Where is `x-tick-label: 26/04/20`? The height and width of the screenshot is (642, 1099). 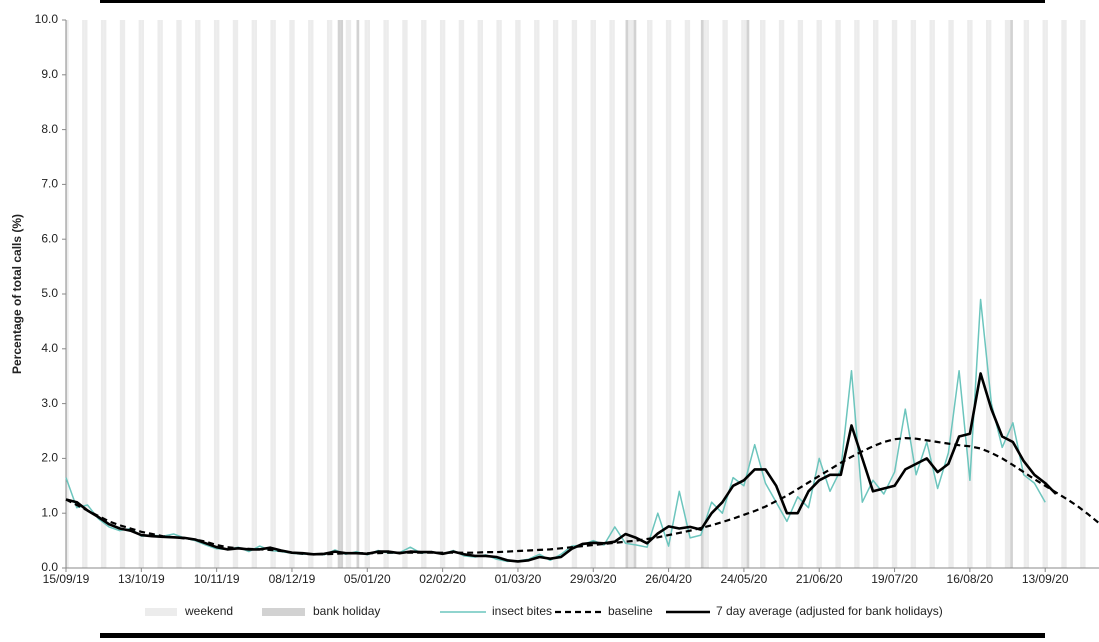 x-tick-label: 26/04/20 is located at coordinates (668, 579).